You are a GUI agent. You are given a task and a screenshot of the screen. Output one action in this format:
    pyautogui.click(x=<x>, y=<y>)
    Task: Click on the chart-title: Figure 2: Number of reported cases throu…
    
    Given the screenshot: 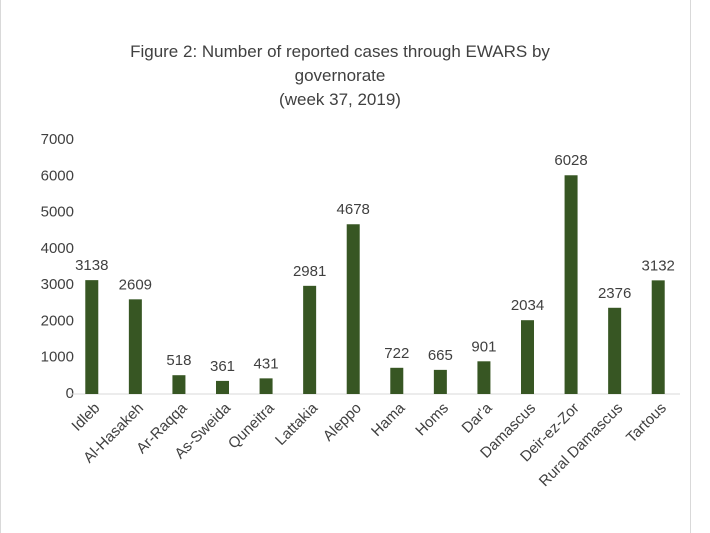 What is the action you would take?
    pyautogui.click(x=340, y=63)
    